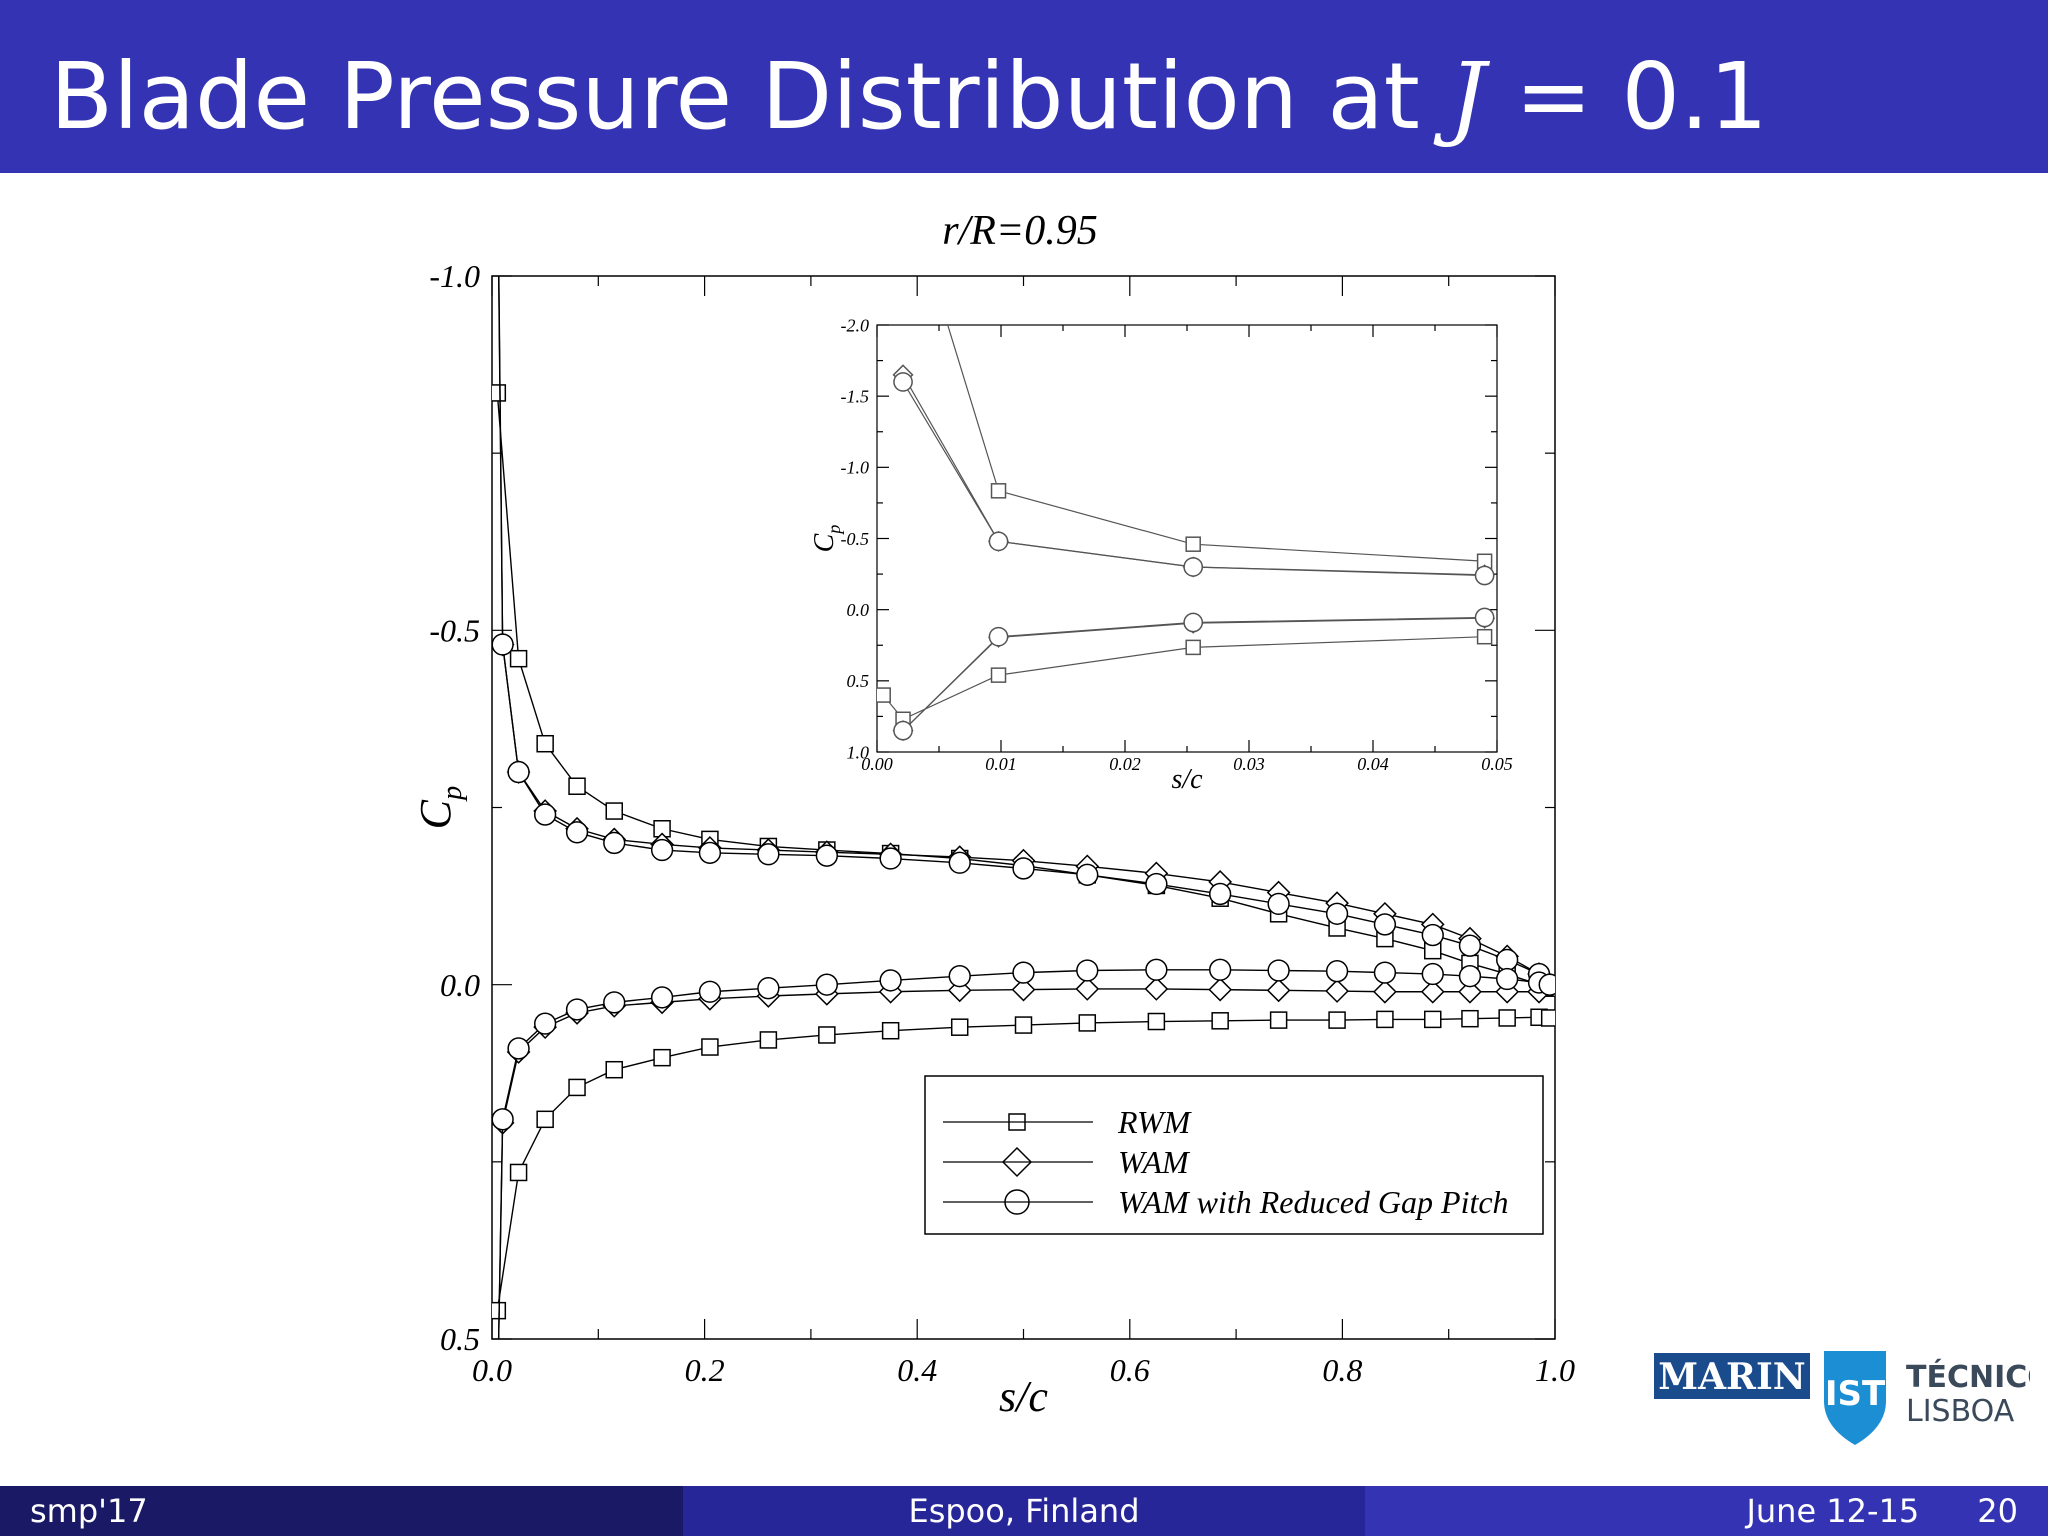 Image resolution: width=2048 pixels, height=1536 pixels. What do you see at coordinates (454, 276) in the screenshot?
I see `main-y-tick-label: -1.0` at bounding box center [454, 276].